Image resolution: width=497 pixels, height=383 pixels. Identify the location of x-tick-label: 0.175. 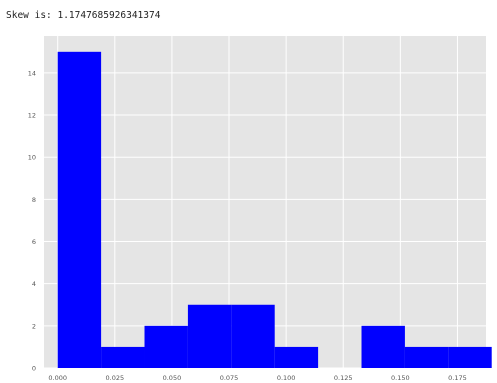
(457, 378).